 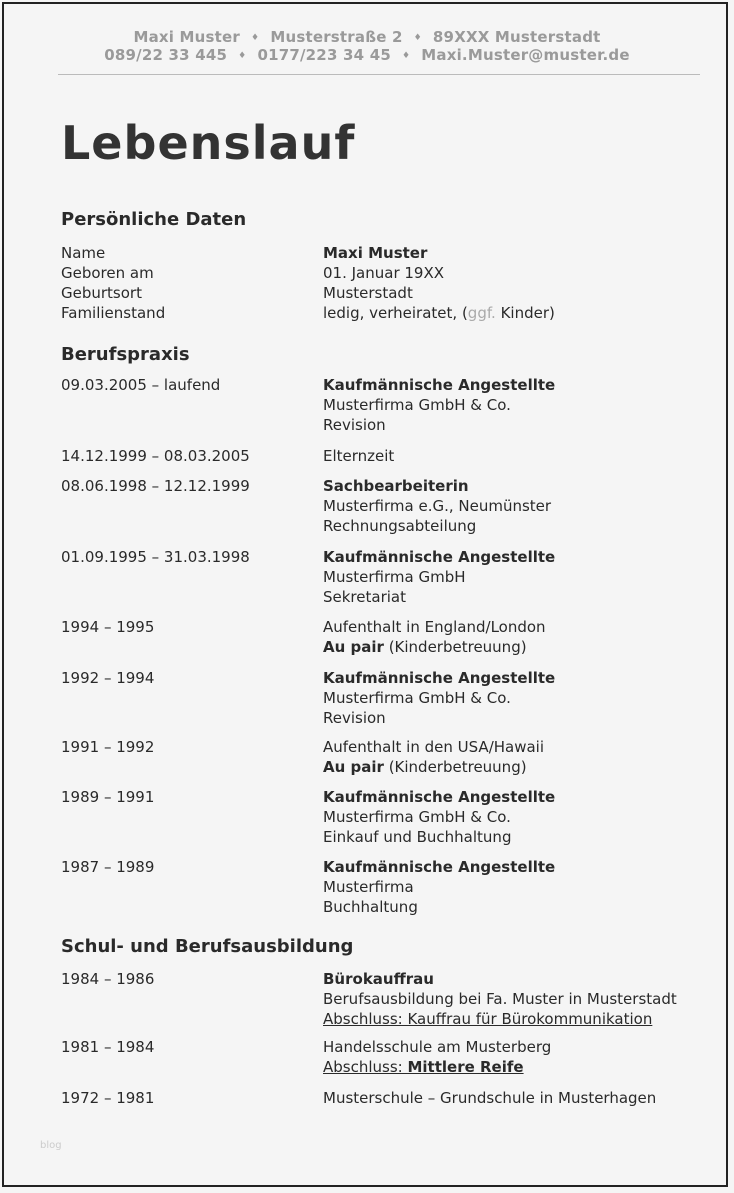 What do you see at coordinates (516, 37) in the screenshot?
I see `contact-city: 89XXX Musterstadt` at bounding box center [516, 37].